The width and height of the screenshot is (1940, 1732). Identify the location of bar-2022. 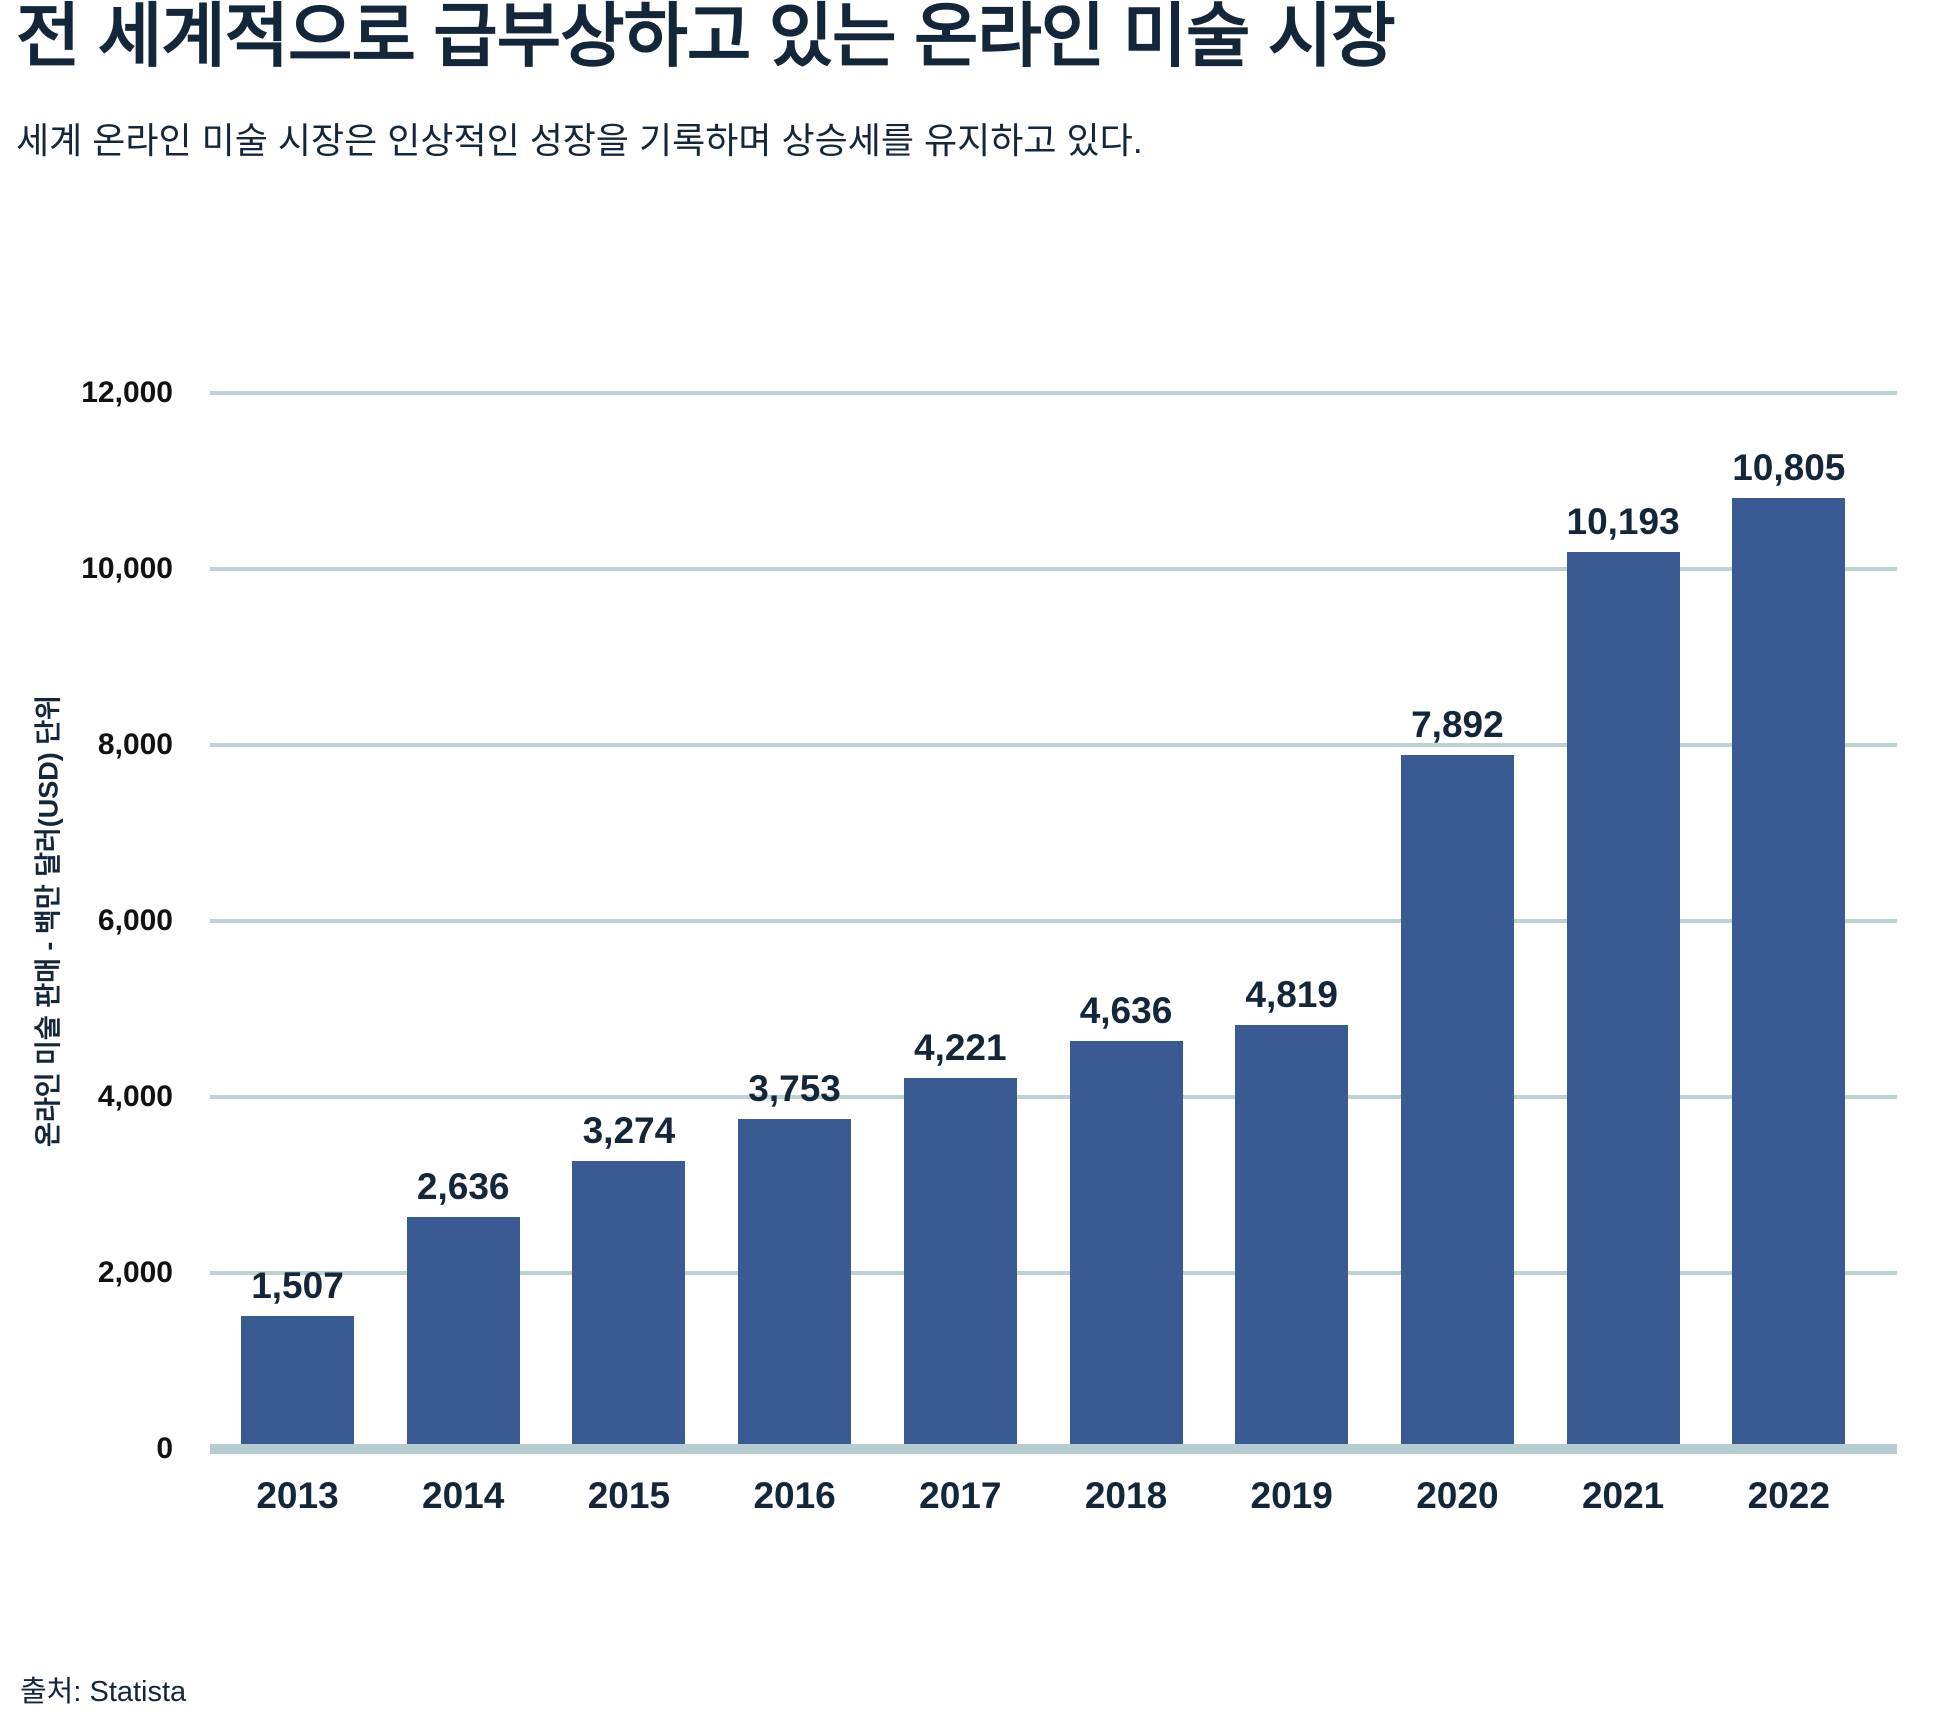
(1789, 976).